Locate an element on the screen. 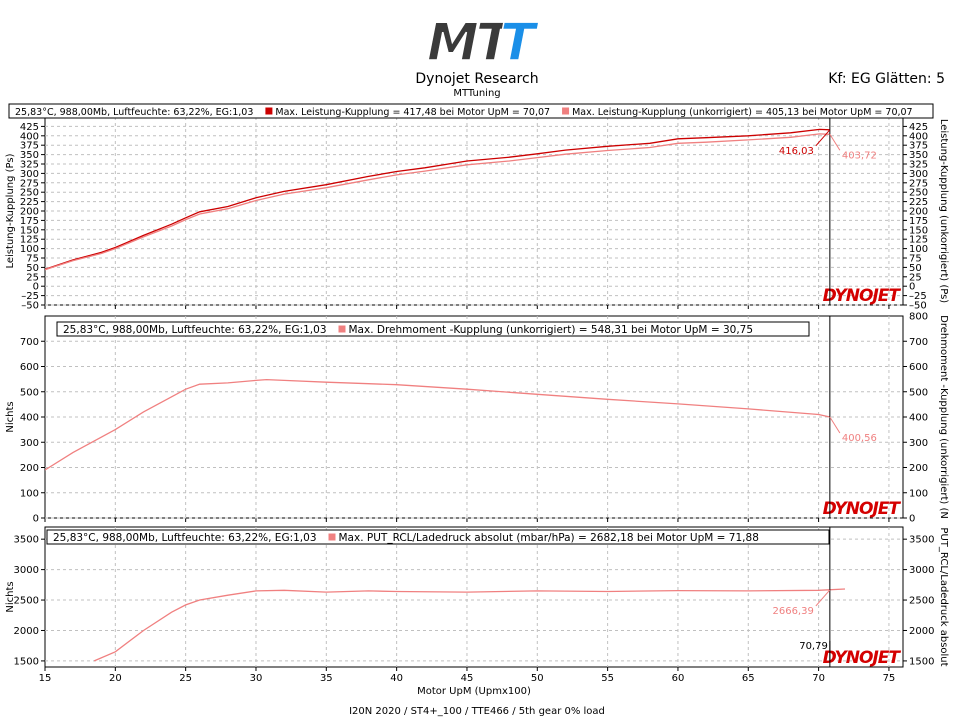  y-axis-label-right: PUT_RCL/Ladedruck absolut is located at coordinates (943, 596).